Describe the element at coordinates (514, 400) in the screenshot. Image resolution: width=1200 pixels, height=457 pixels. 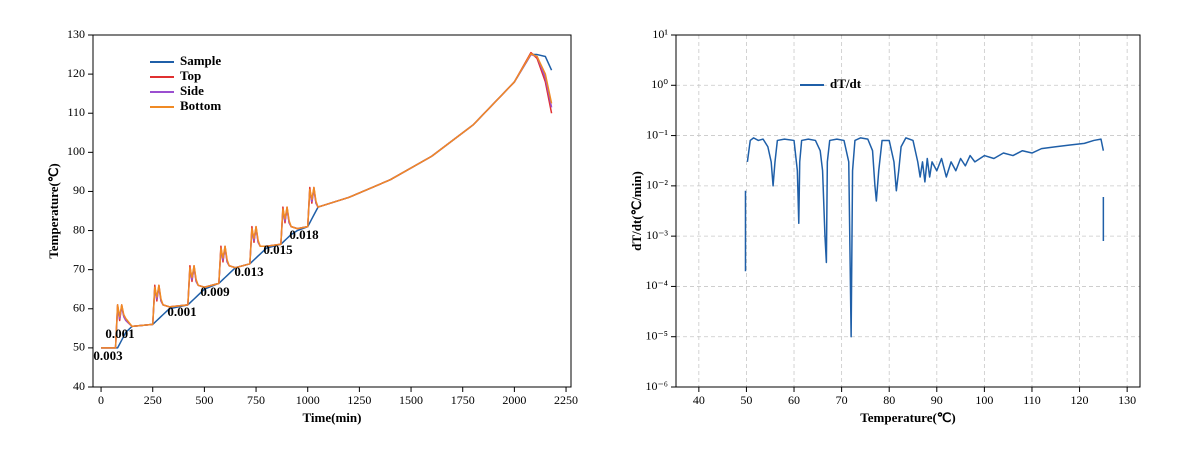
I see `x-tick-label: 2000` at that location.